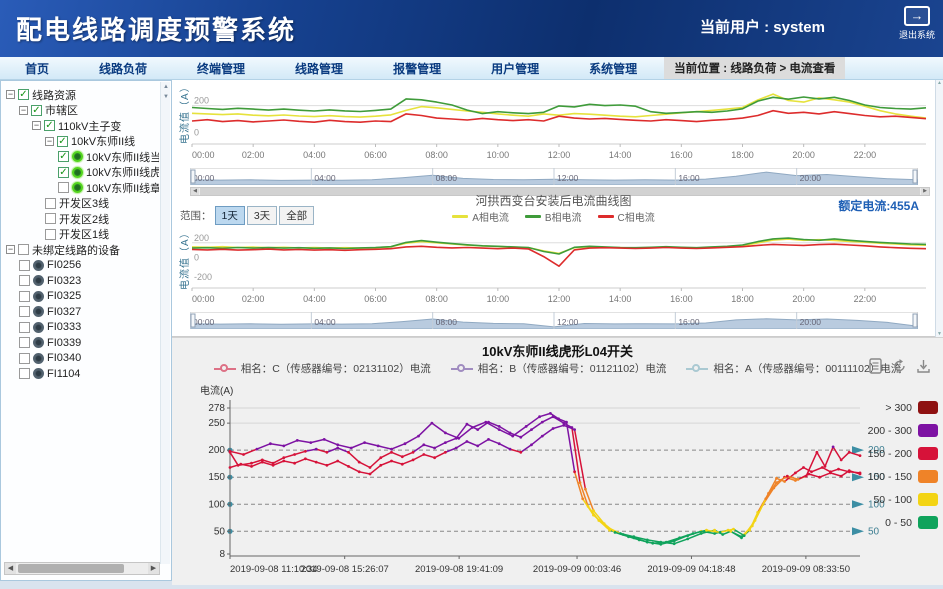  I want to click on data-view-icon, so click(875, 366).